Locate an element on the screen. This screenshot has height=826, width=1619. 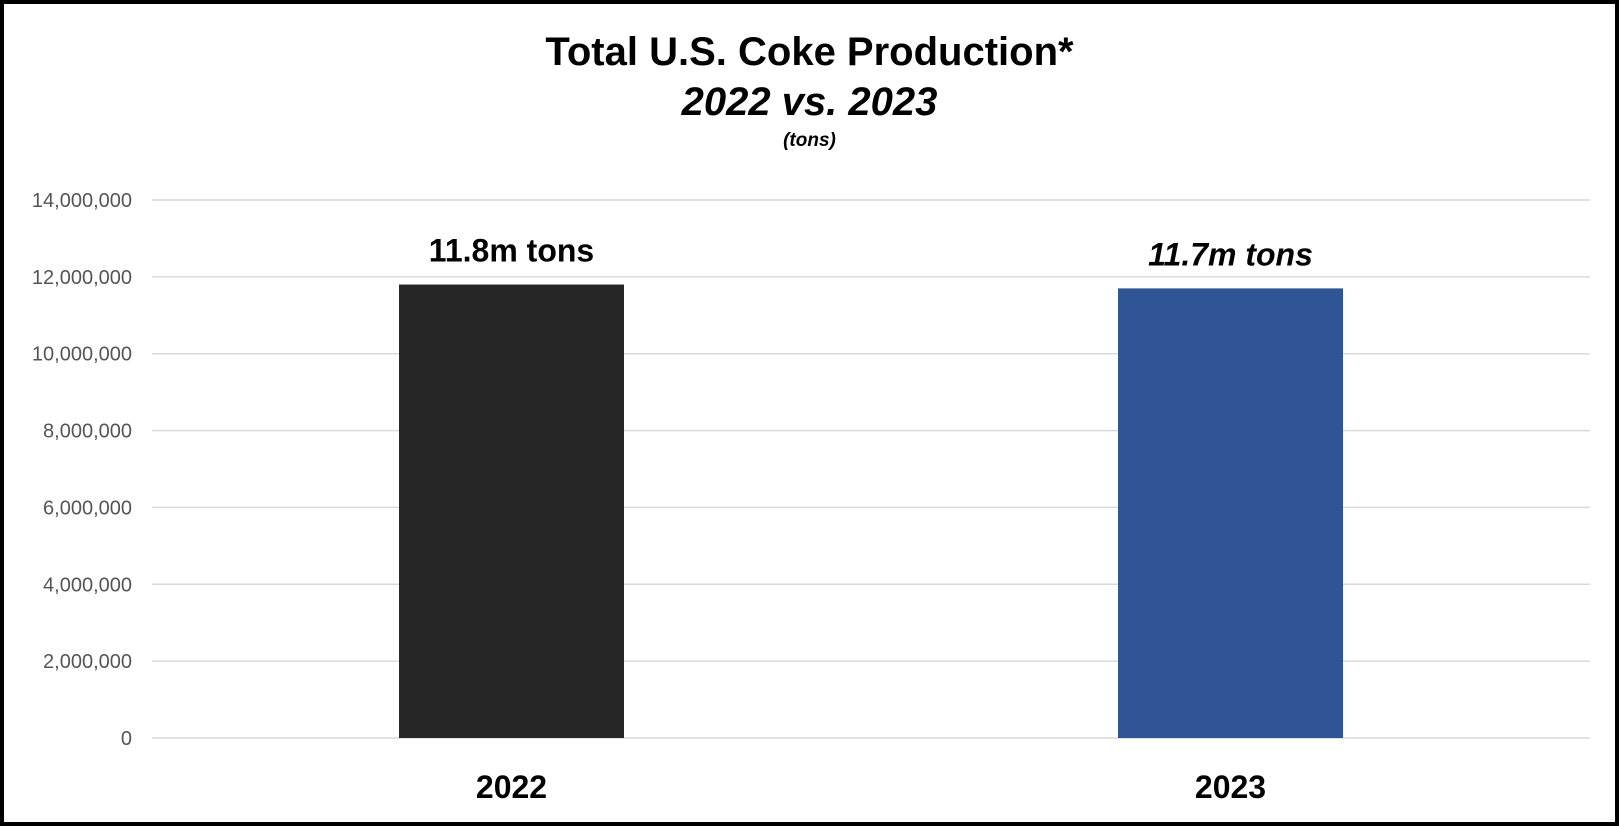
y-tick-label: 4,000,000 is located at coordinates (87, 585).